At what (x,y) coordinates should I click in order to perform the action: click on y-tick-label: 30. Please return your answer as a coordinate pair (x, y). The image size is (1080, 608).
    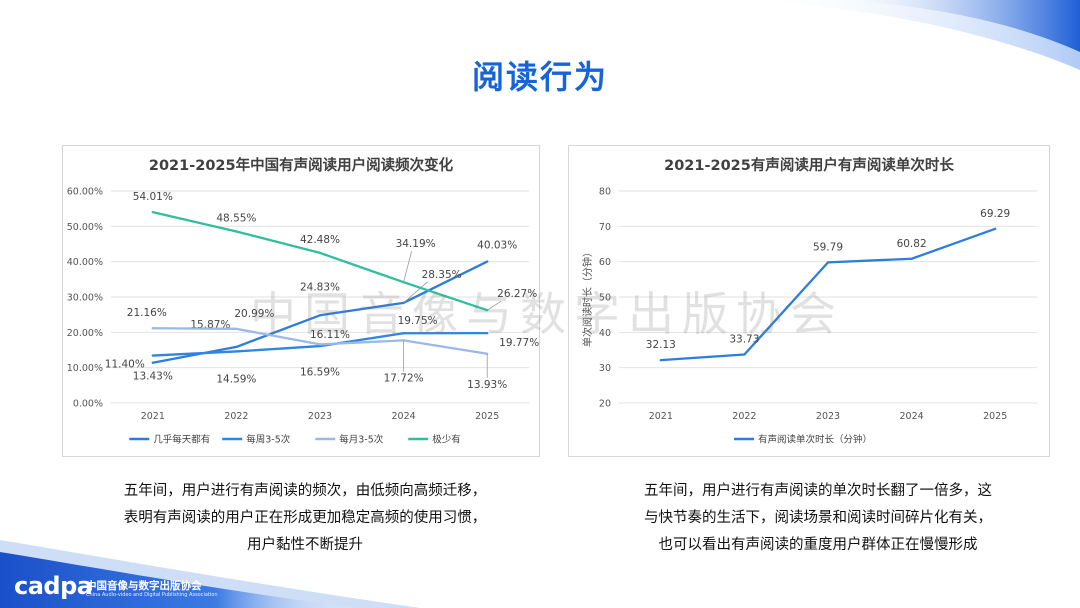
    Looking at the image, I should click on (605, 368).